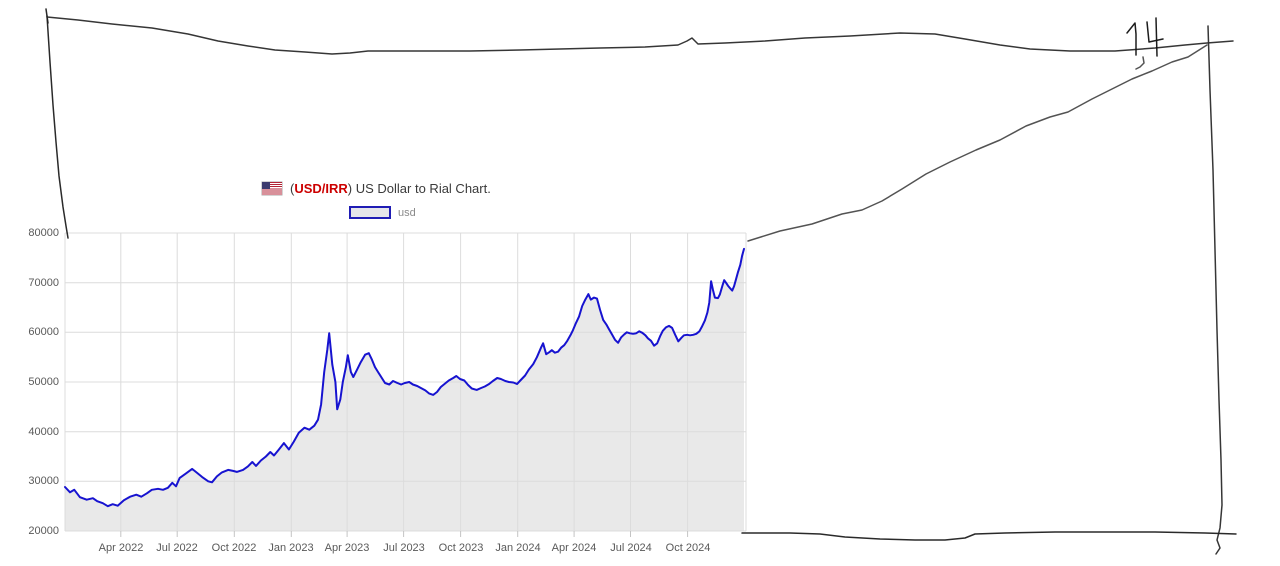  Describe the element at coordinates (43, 481) in the screenshot. I see `y-axis-label: 30000` at that location.